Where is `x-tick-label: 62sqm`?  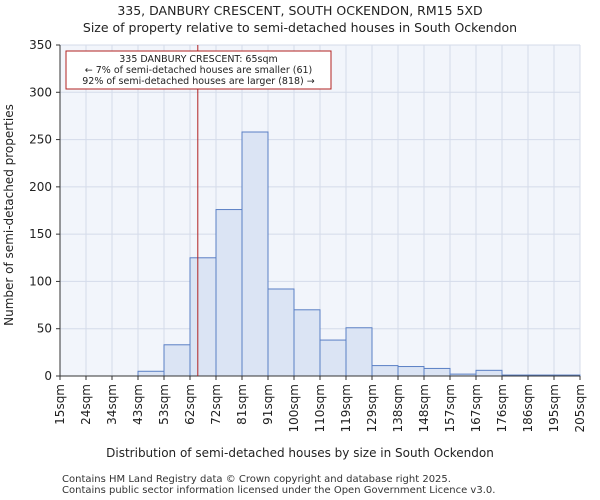
x-tick-label: 62sqm is located at coordinates (190, 404).